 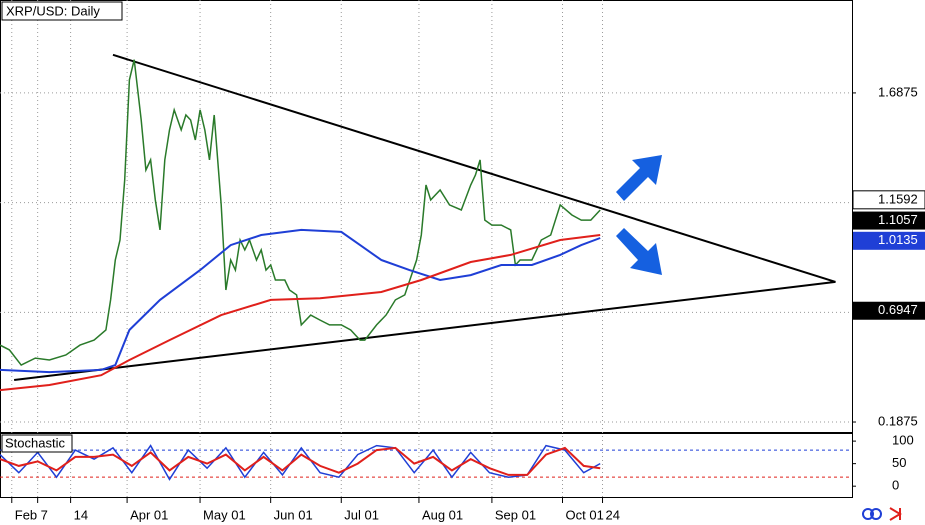 I want to click on x-tick-label: Jul 01, so click(x=361, y=514).